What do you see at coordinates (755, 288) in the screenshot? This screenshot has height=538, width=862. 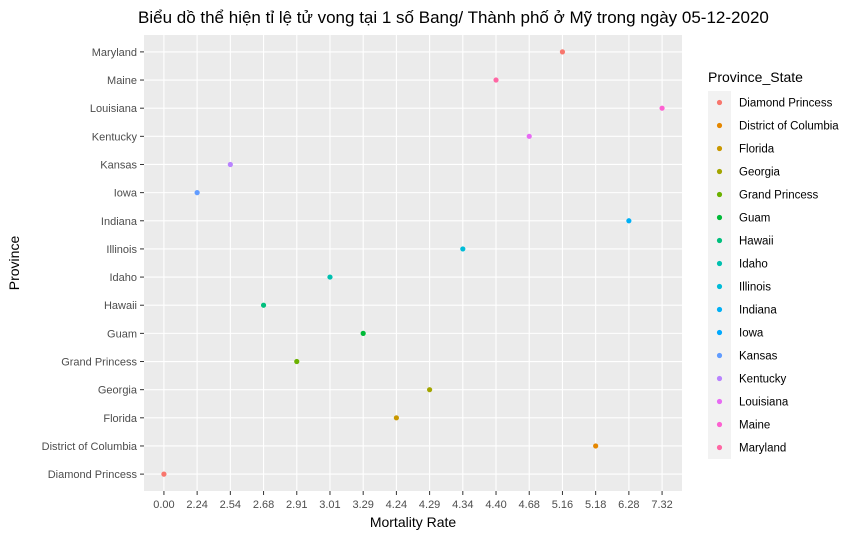 I see `legend-label: Illinois` at bounding box center [755, 288].